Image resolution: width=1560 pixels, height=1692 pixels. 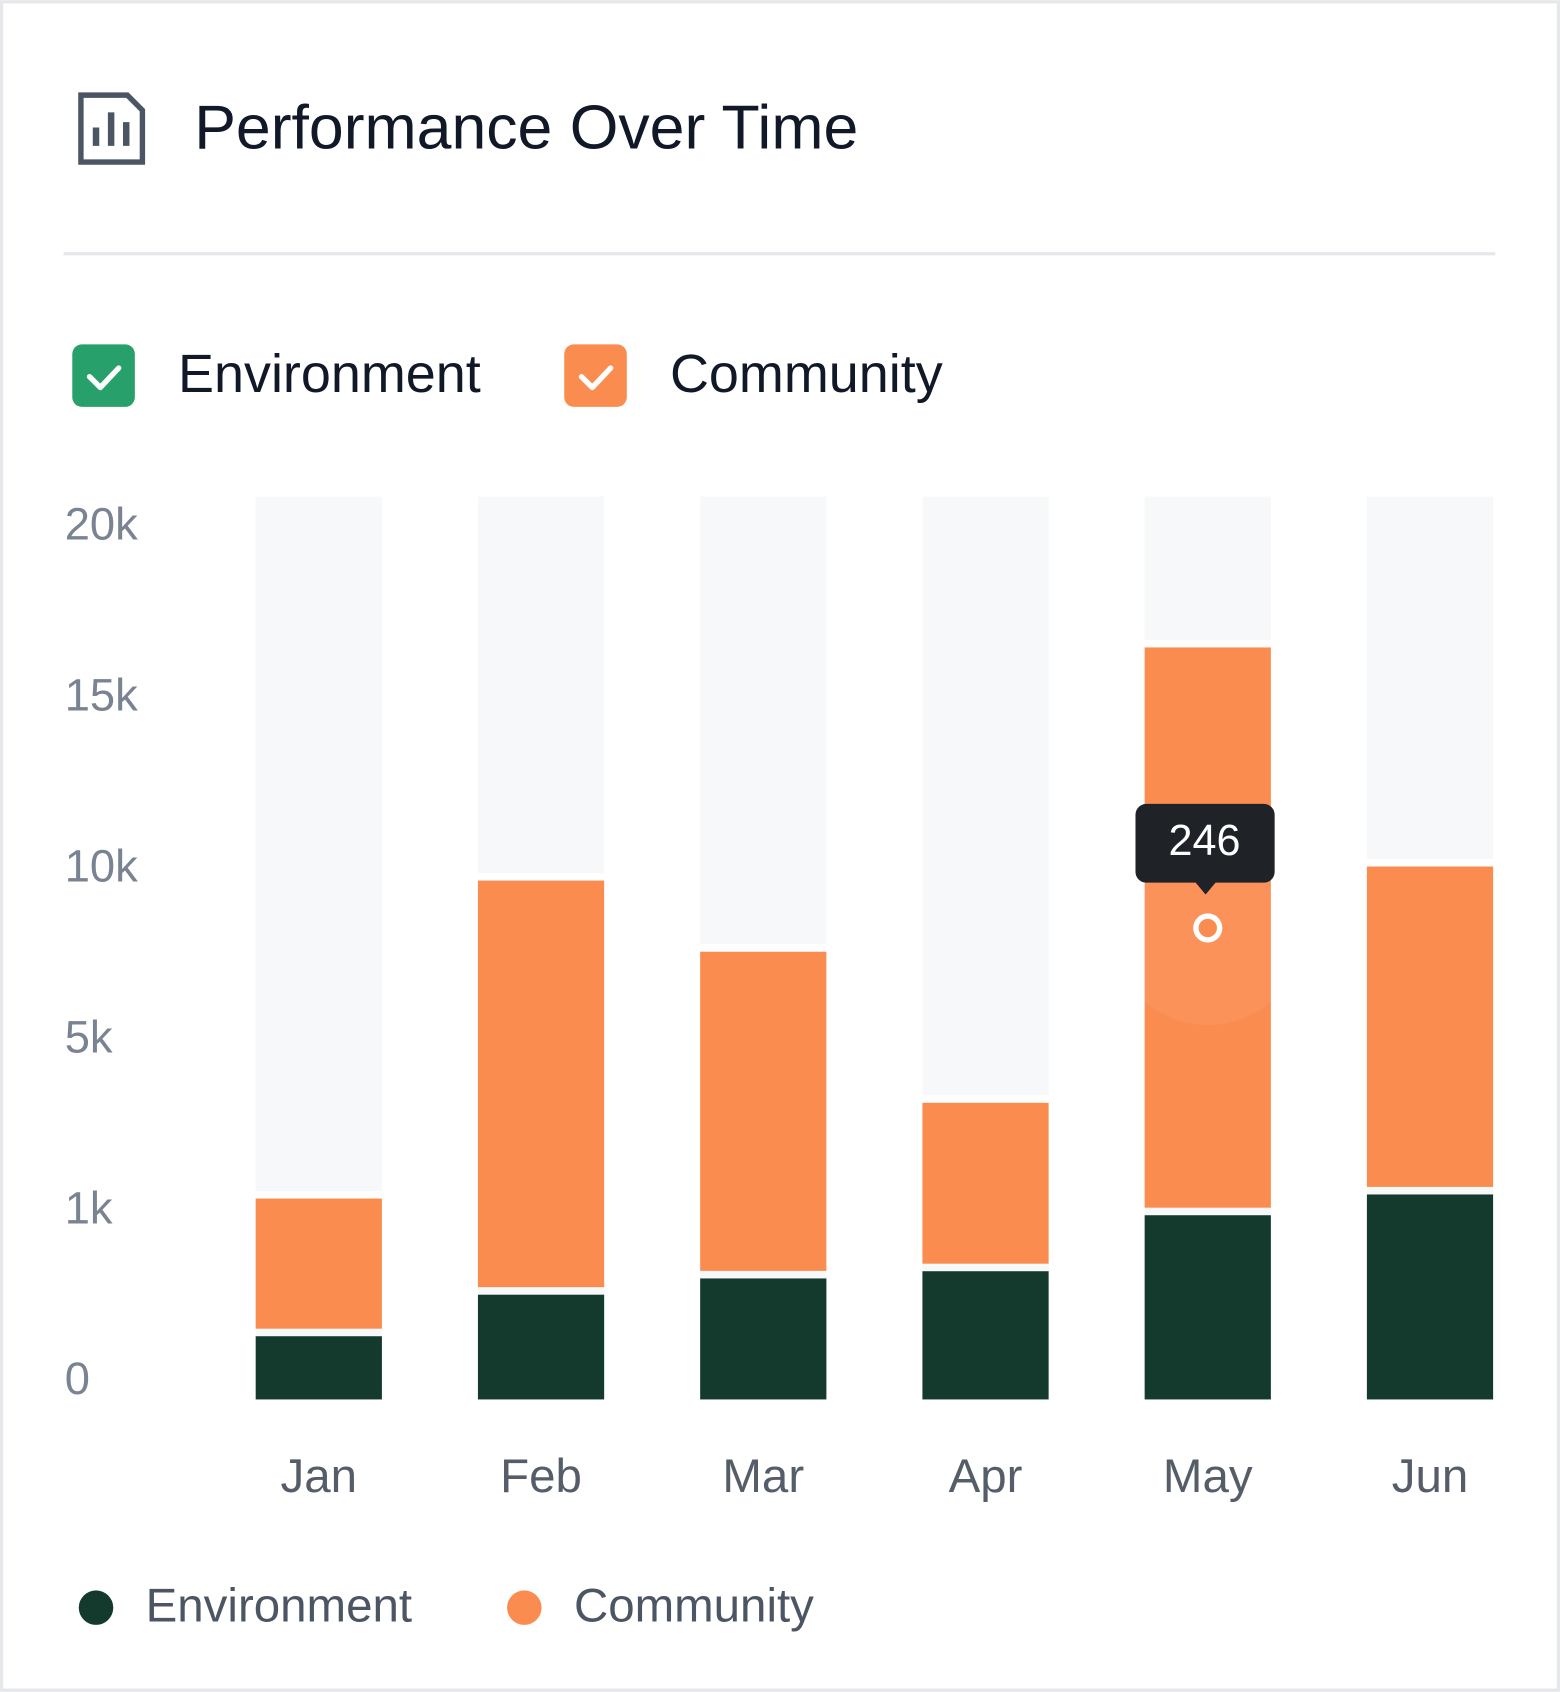 I want to click on tooltip-box, so click(x=1205, y=843).